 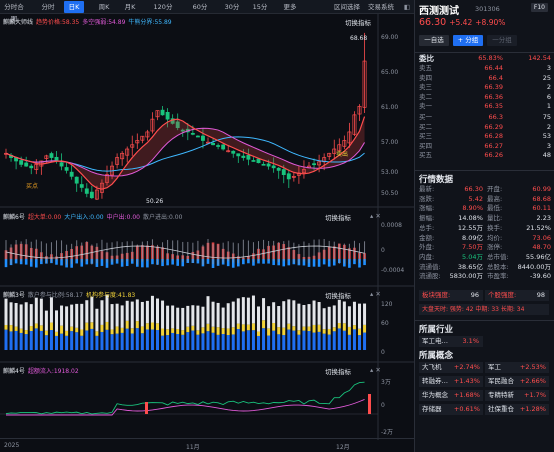 I want to click on stat-value: 5830.00万, so click(x=466, y=276).